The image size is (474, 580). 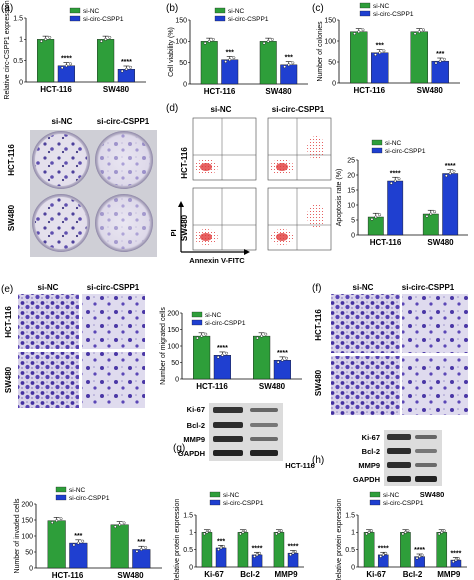 What do you see at coordinates (173, 313) in the screenshot?
I see `e-ytick-label-4: 200` at bounding box center [173, 313].